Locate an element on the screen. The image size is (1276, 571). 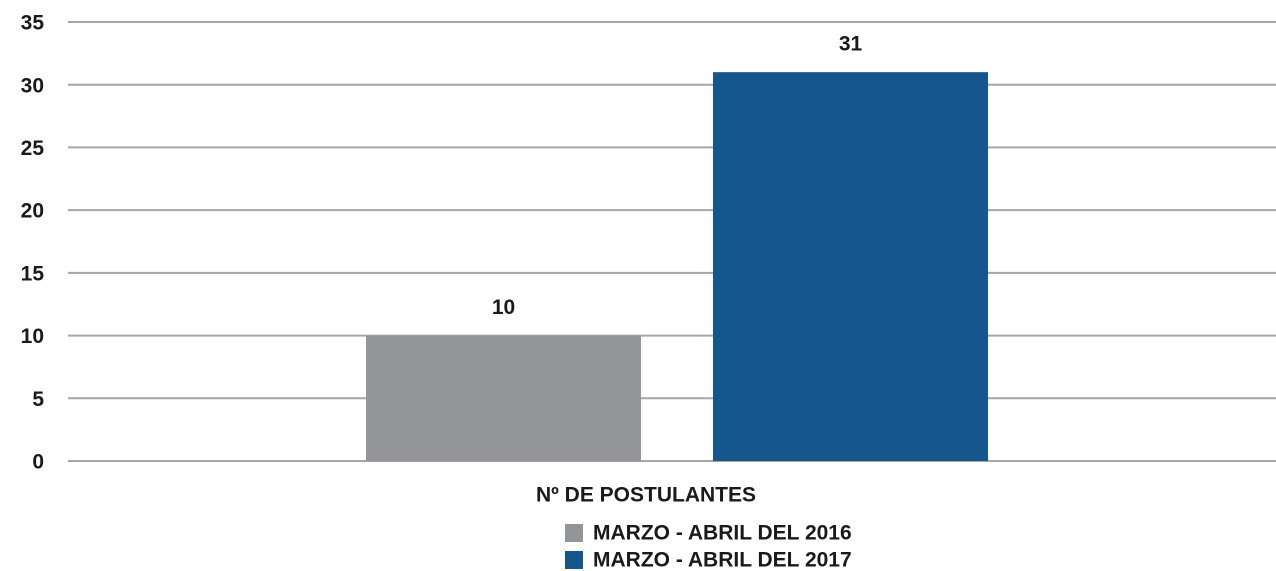
y-tick-label: 25 is located at coordinates (33, 148).